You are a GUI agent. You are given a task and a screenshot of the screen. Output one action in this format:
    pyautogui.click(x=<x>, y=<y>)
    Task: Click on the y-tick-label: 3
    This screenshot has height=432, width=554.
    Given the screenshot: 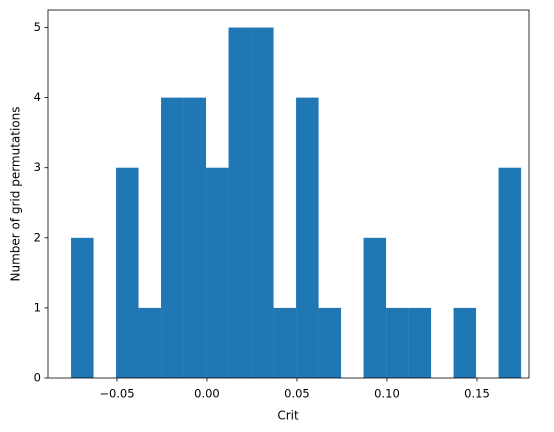 What is the action you would take?
    pyautogui.click(x=37, y=167)
    